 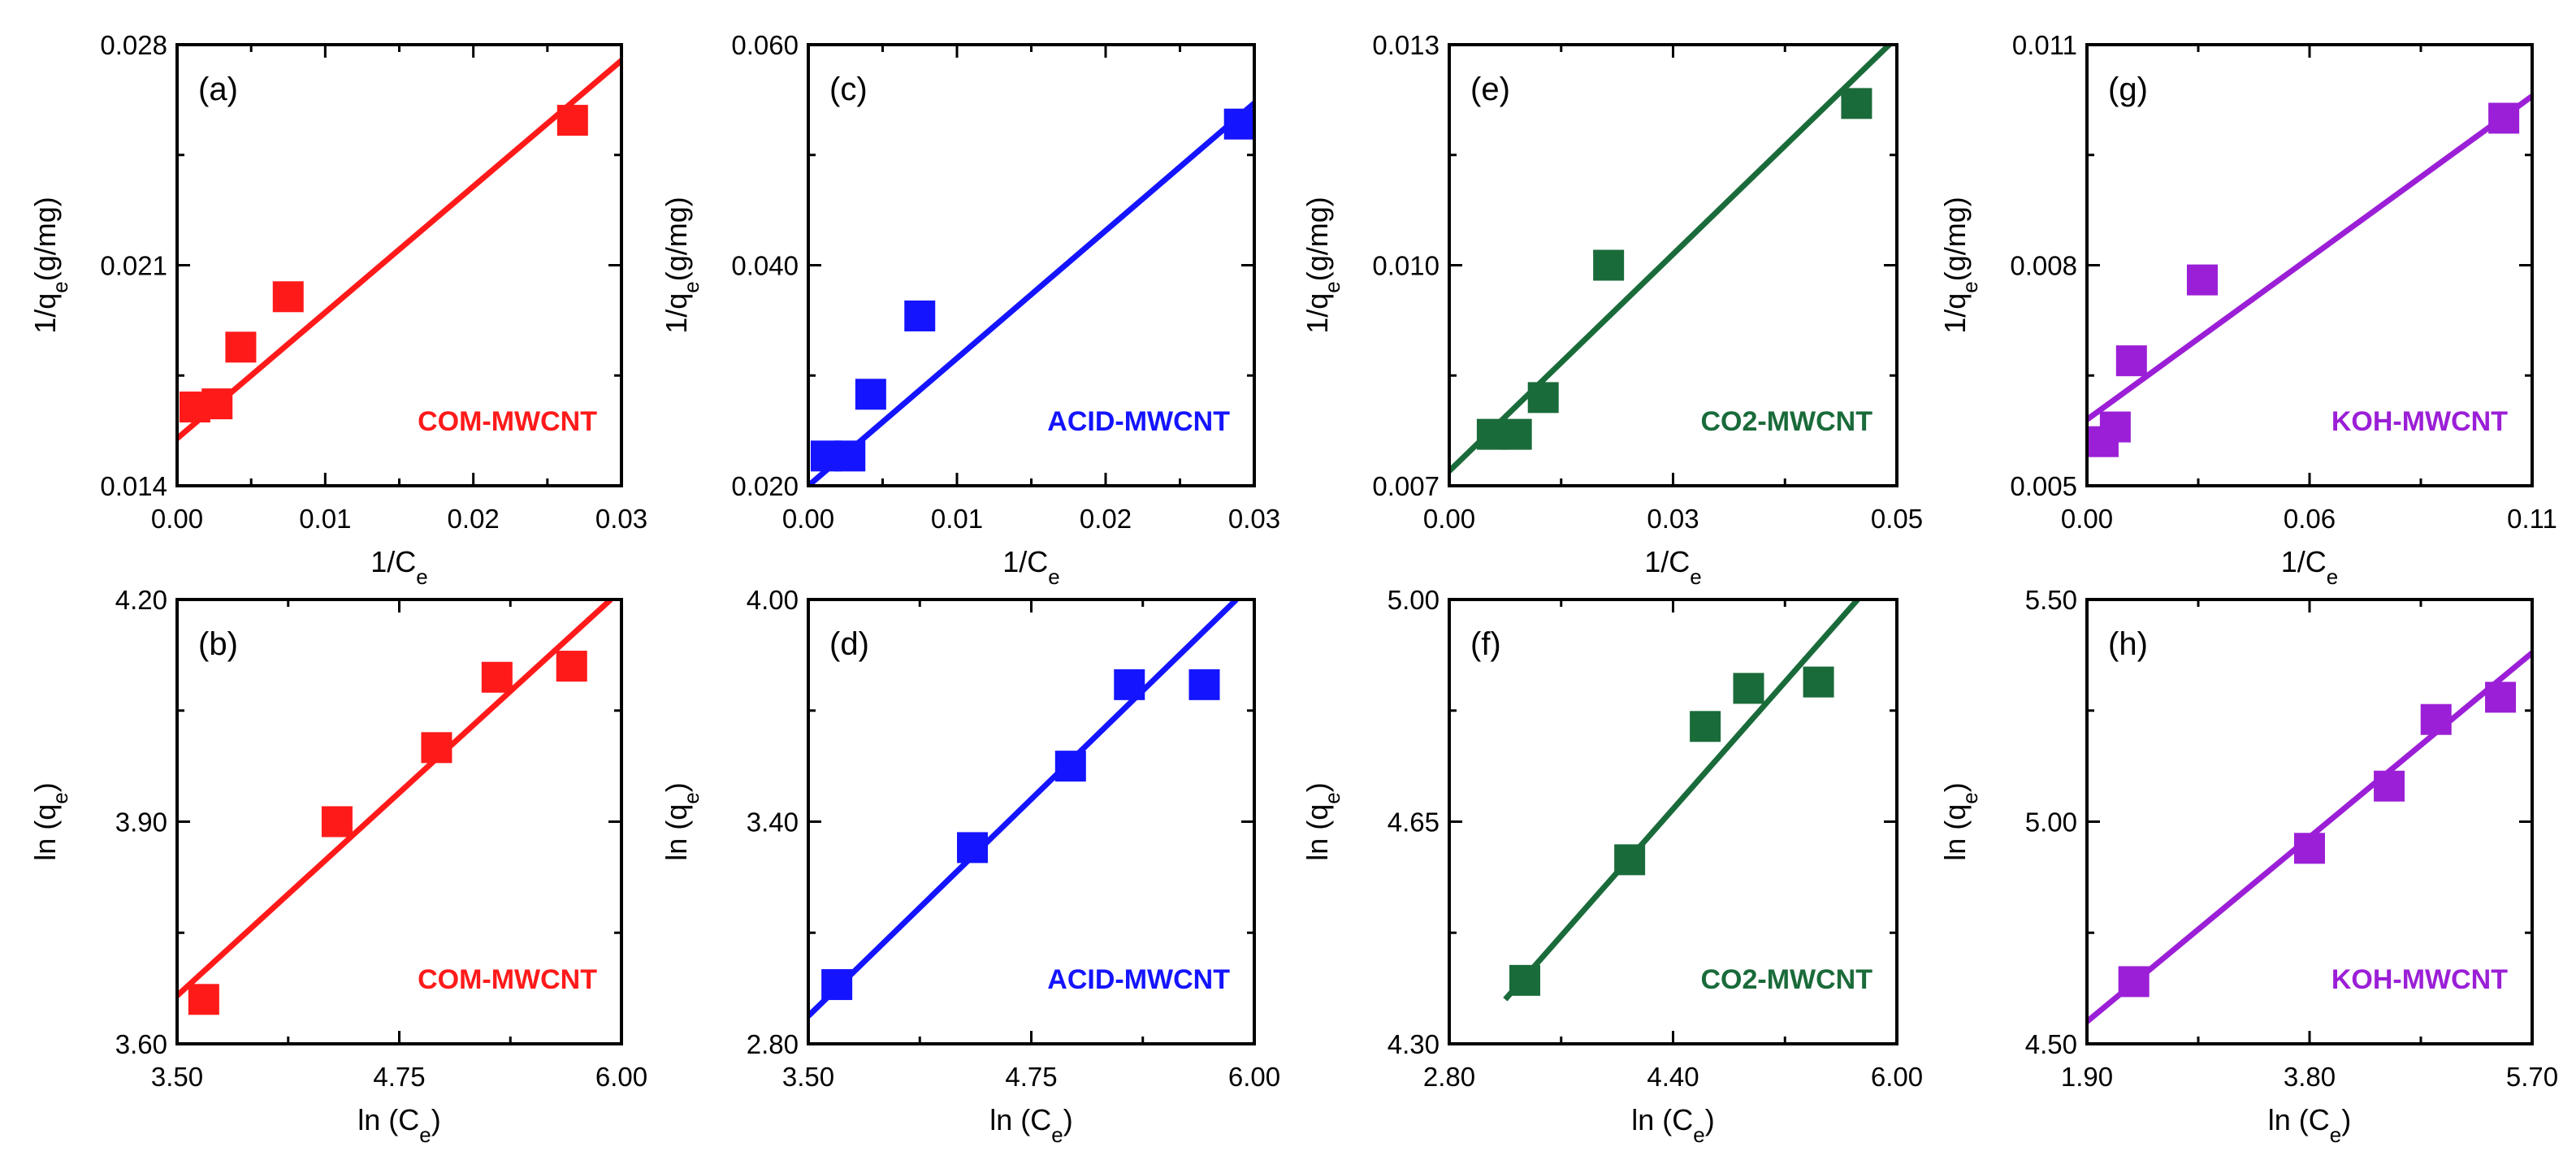 What do you see at coordinates (849, 644) in the screenshot?
I see `panel-label: (d)` at bounding box center [849, 644].